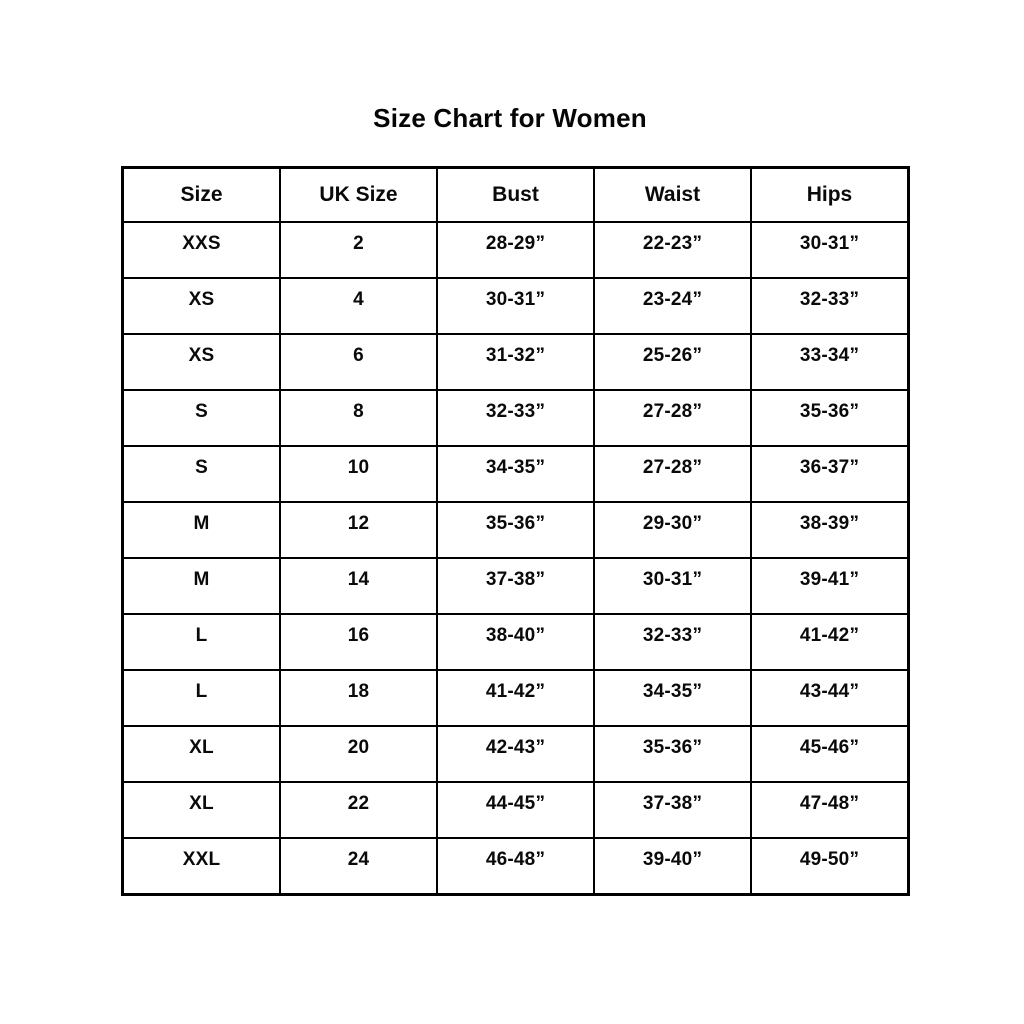 The image size is (1024, 1024). I want to click on table-cell: 29-30”, so click(672, 530).